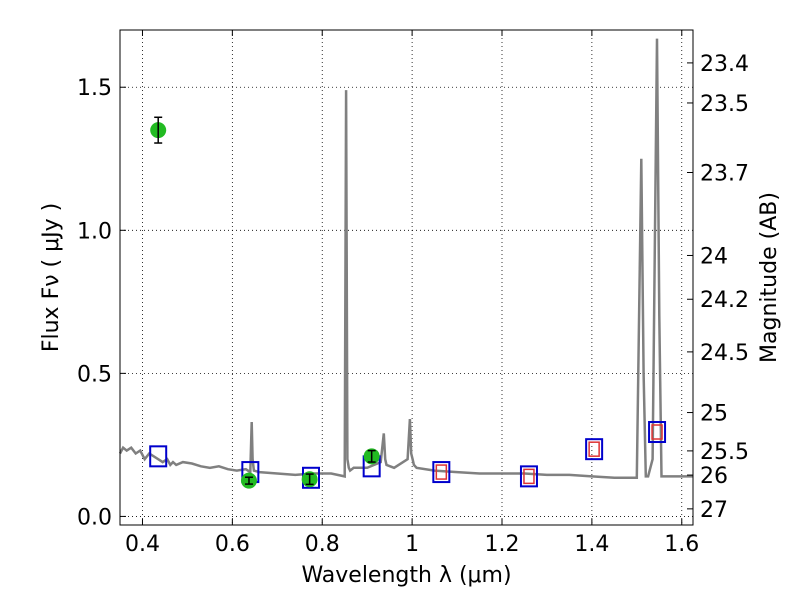  What do you see at coordinates (714, 476) in the screenshot?
I see `magnitude-tick-label: 26` at bounding box center [714, 476].